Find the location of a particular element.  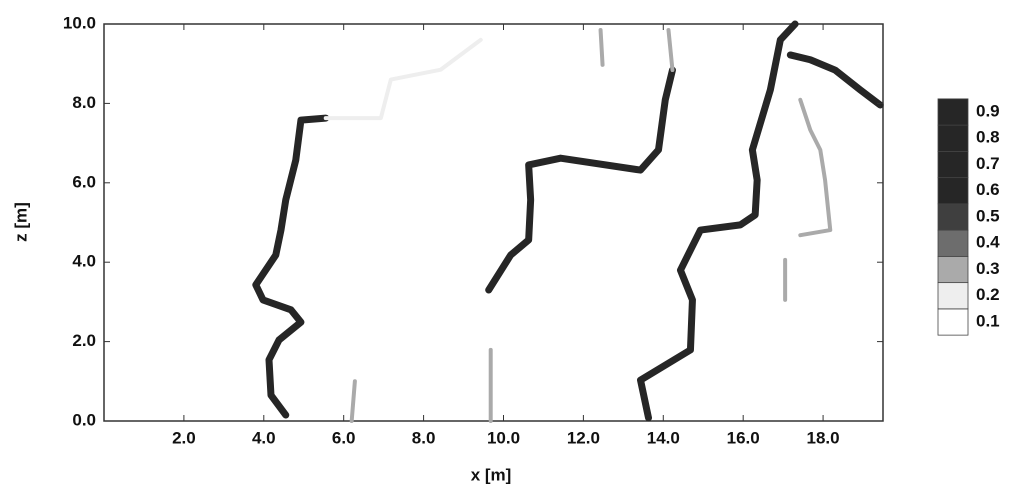

x-tick-label: 16.0 is located at coordinates (743, 437).